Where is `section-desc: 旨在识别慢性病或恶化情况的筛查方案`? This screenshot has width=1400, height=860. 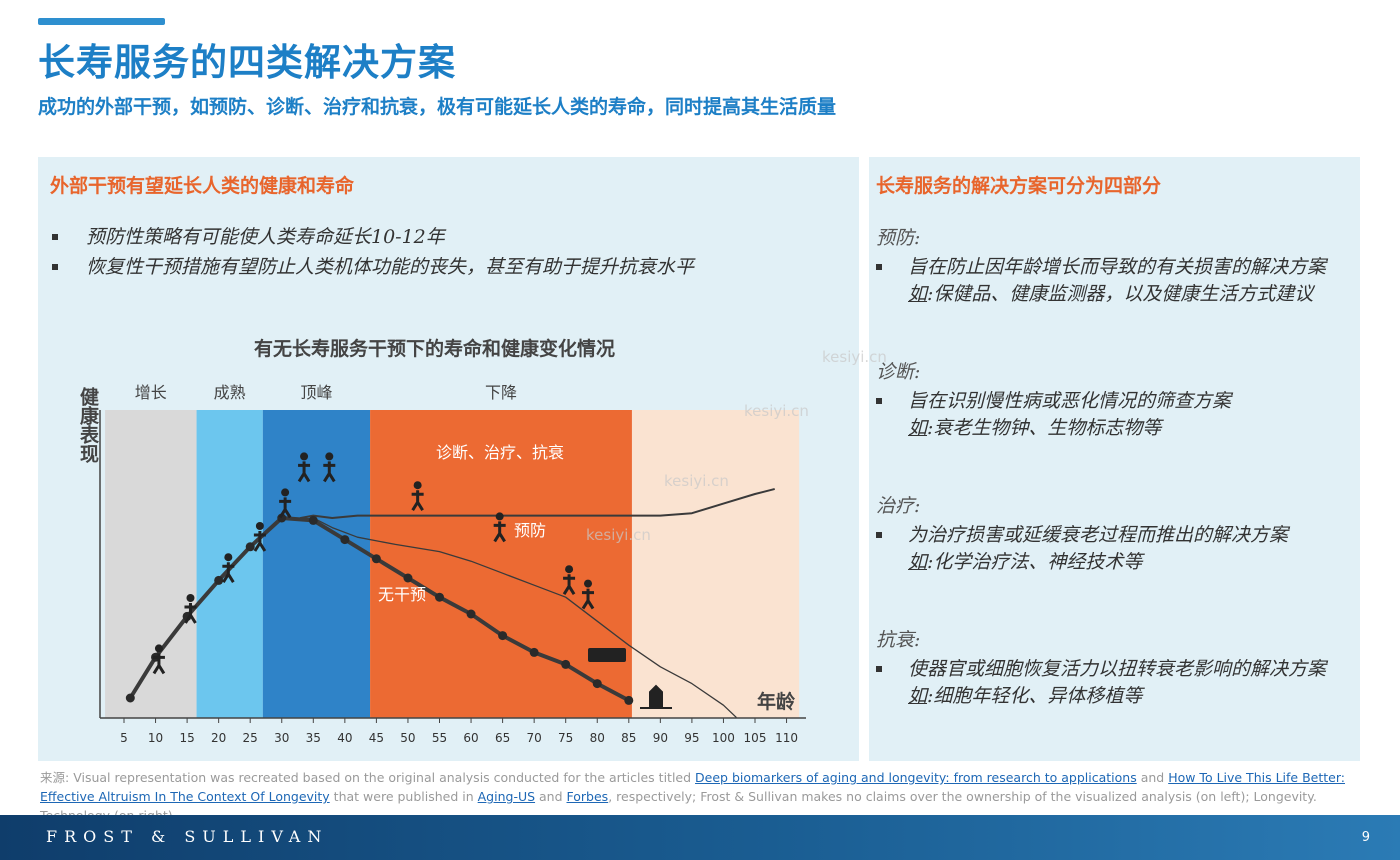 section-desc: 旨在识别慢性病或恶化情况的筛查方案 is located at coordinates (1053, 401).